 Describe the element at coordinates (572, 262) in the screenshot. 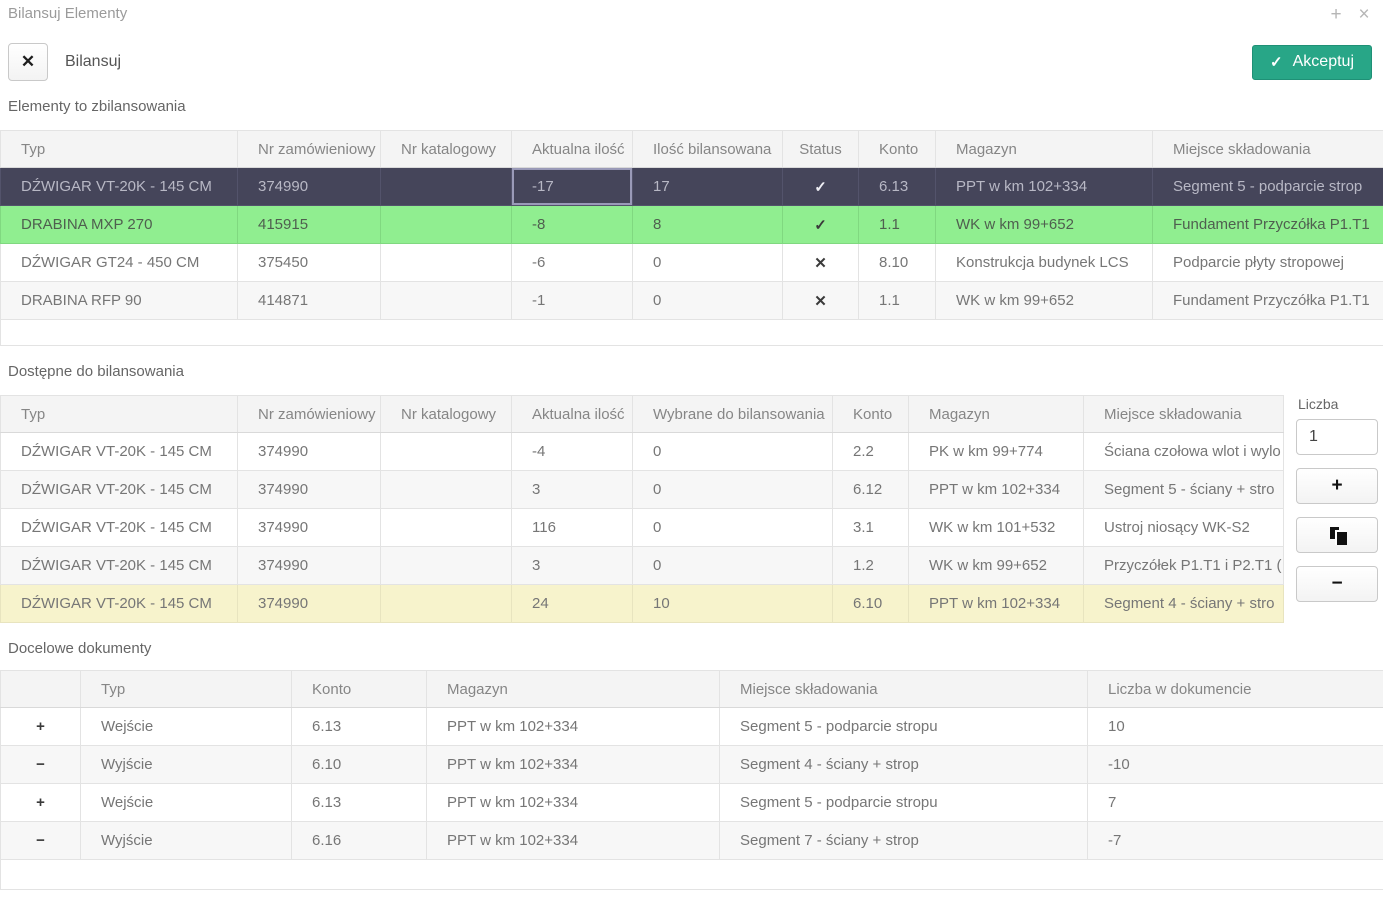

I see `cell: -6` at that location.